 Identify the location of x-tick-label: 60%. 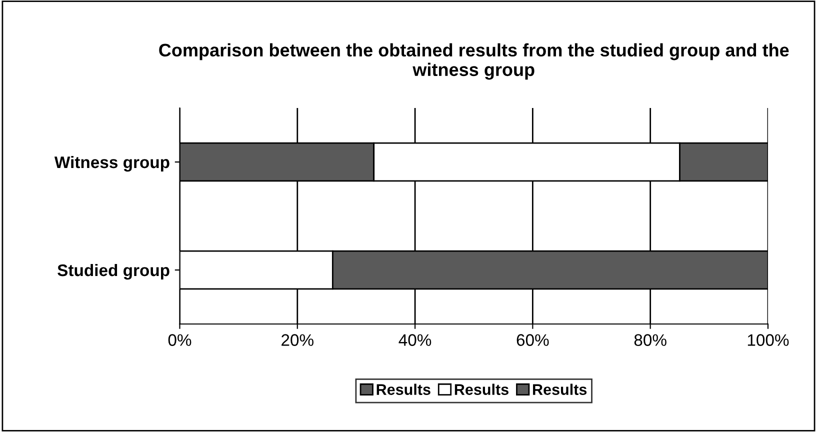
(532, 340).